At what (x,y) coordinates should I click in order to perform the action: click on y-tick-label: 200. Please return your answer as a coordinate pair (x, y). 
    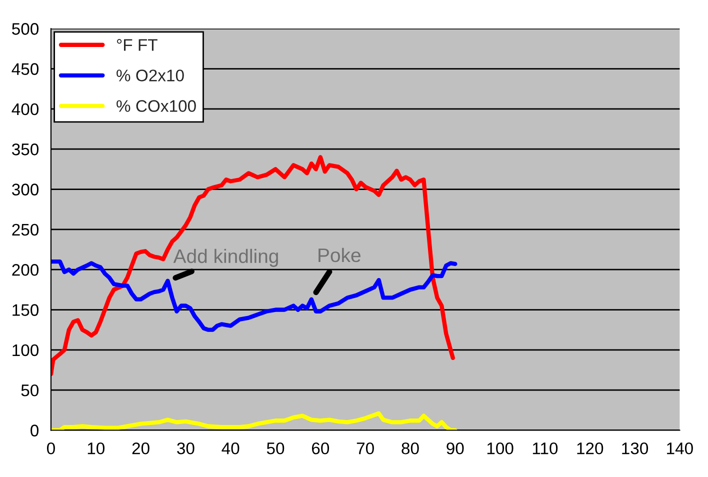
    Looking at the image, I should click on (25, 270).